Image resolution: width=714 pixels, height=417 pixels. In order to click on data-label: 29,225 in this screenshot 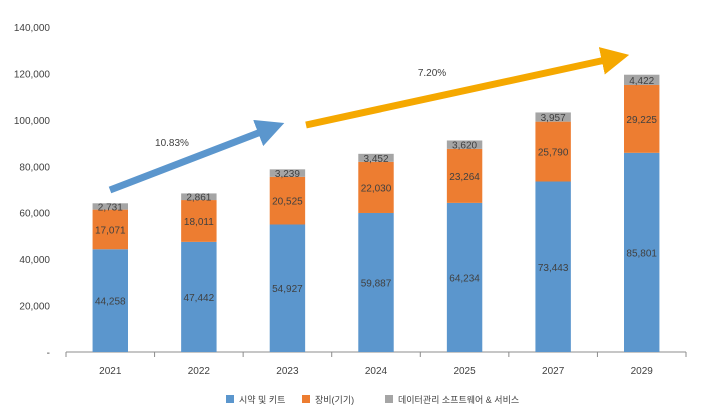, I will do `click(641, 120)`.